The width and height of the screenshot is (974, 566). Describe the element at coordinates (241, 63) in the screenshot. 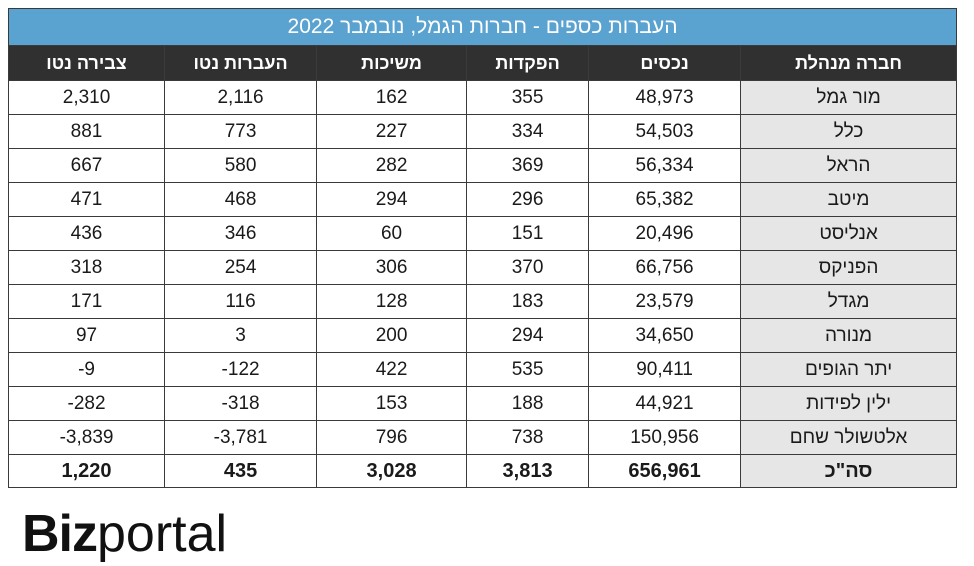

I see `header-net-transfers: העברות נטו` at that location.